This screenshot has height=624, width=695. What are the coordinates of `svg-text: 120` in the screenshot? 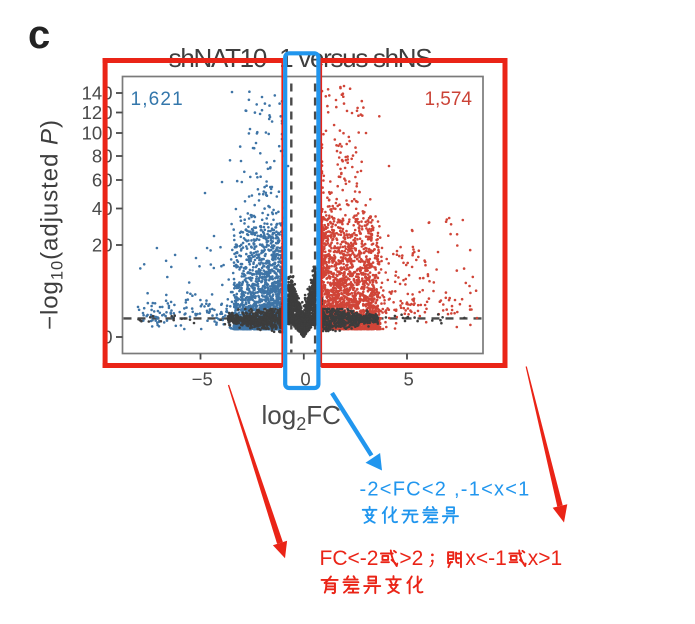 It's located at (97, 112).